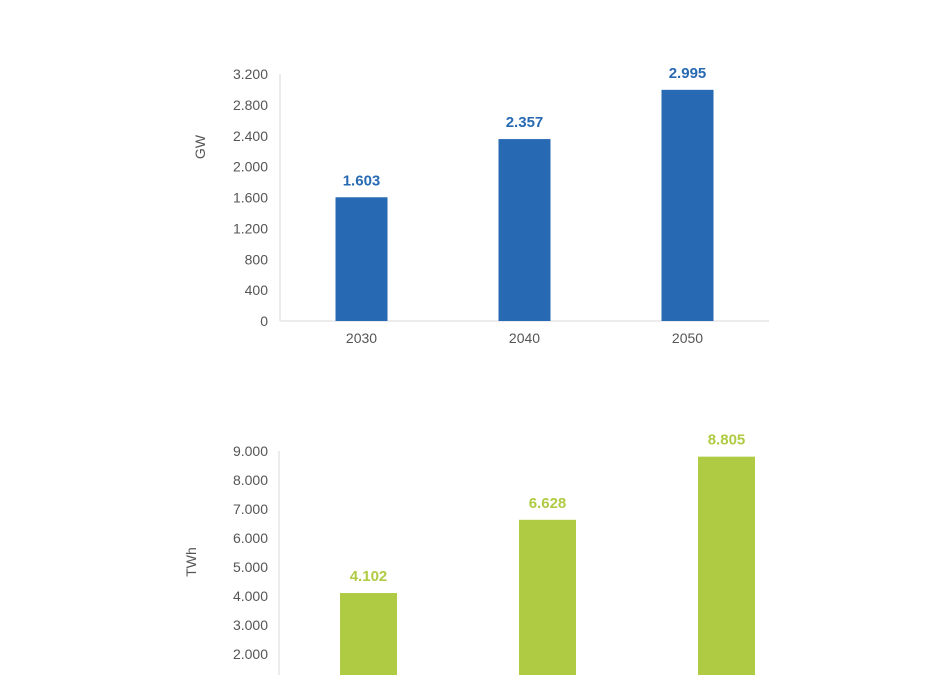 The height and width of the screenshot is (675, 935). I want to click on y-axis-title: GW, so click(200, 146).